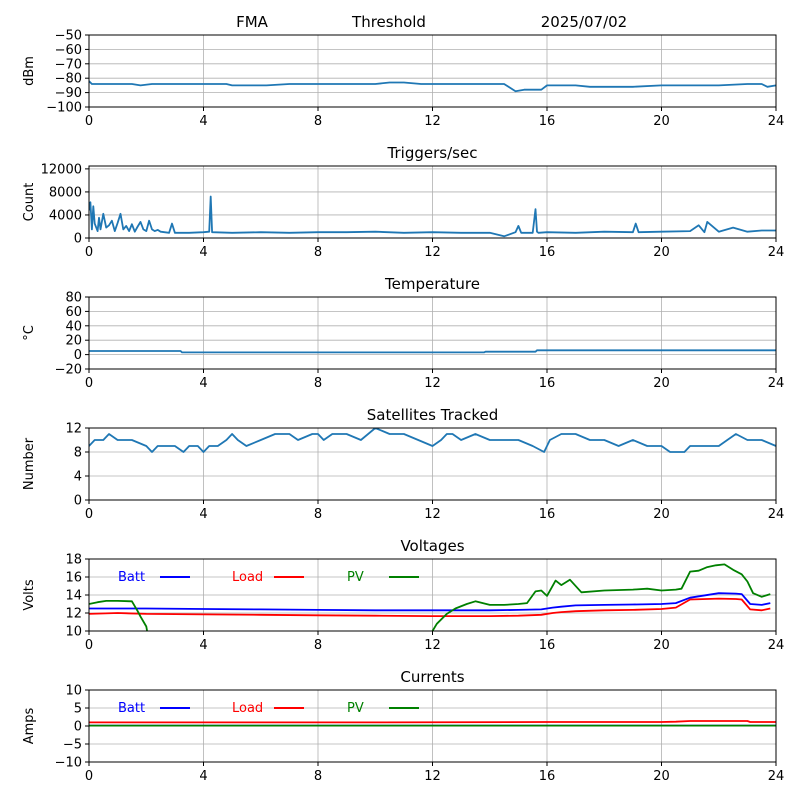 This screenshot has height=800, width=800. What do you see at coordinates (73, 326) in the screenshot?
I see `y-tick-label: 40` at bounding box center [73, 326].